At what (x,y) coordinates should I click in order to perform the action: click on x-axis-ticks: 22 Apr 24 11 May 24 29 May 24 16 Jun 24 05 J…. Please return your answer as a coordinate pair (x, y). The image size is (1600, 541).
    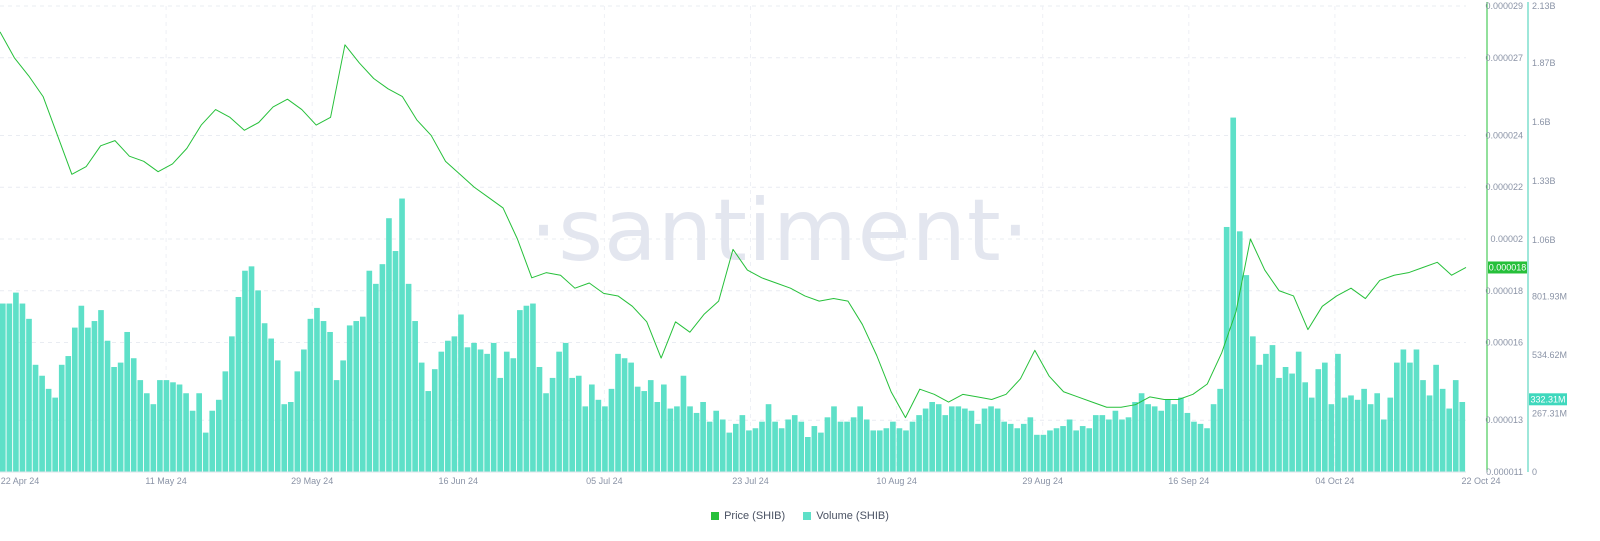
    Looking at the image, I should click on (751, 481).